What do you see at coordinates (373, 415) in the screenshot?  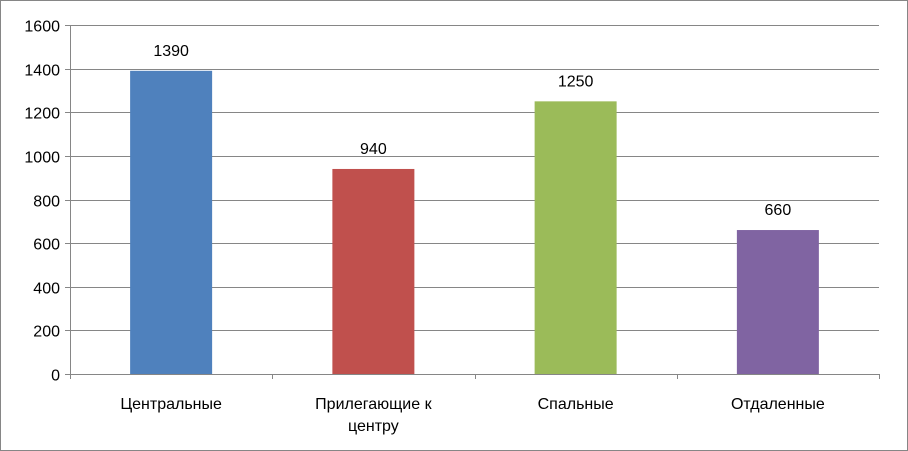 I see `x-category-label: Прилегающие к центру` at bounding box center [373, 415].